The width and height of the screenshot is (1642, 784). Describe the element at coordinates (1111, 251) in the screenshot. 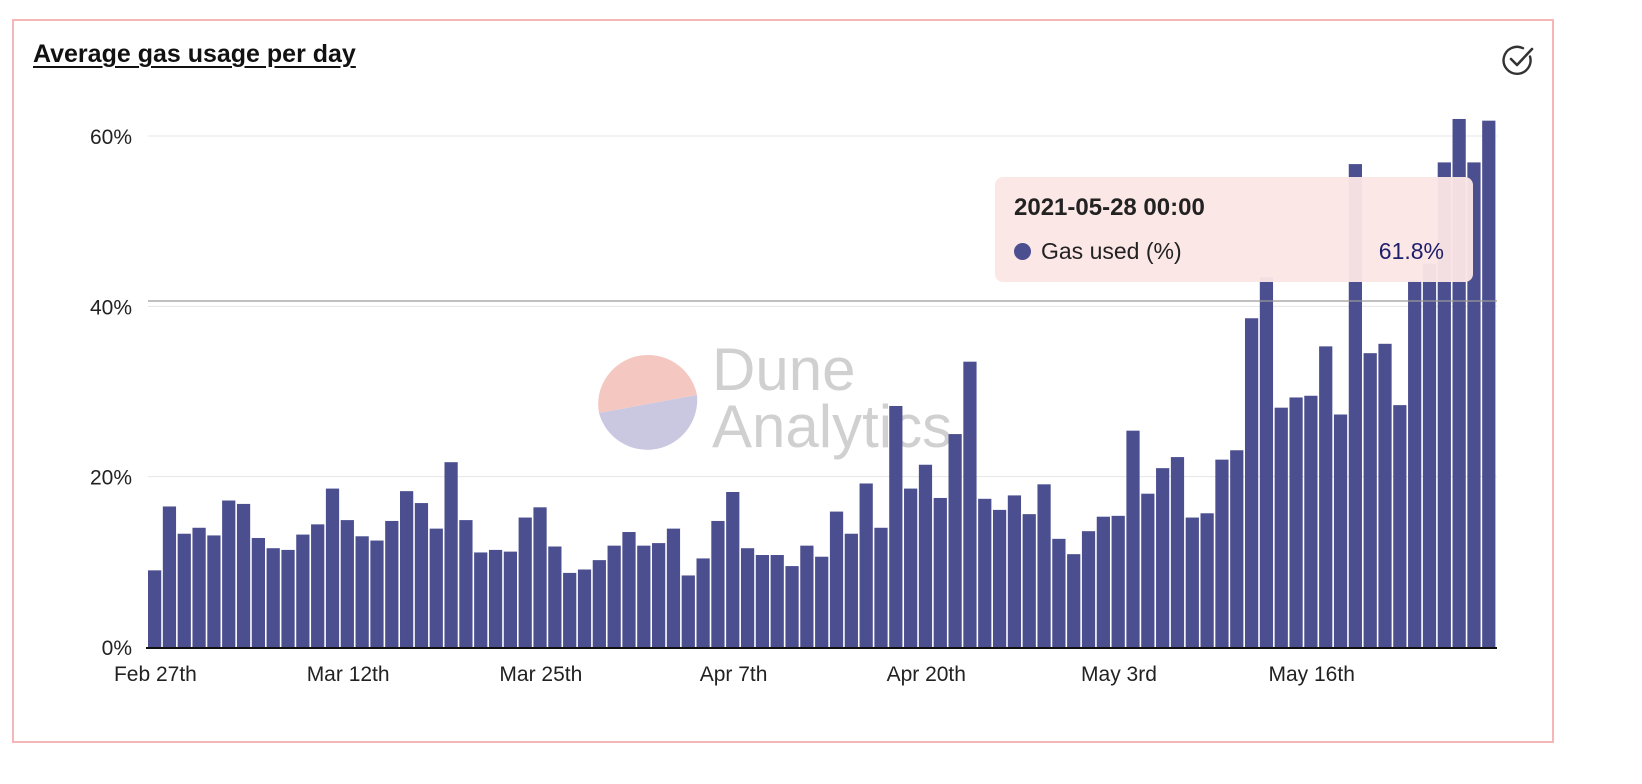

I see `tooltip-series-label: Gas used (%)` at that location.